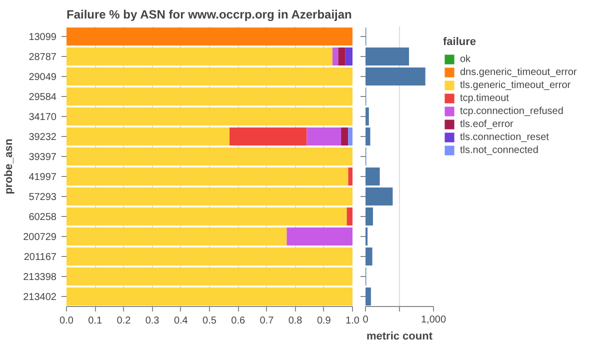  What do you see at coordinates (487, 124) in the screenshot?
I see `legend-label: tls.eof_error` at bounding box center [487, 124].